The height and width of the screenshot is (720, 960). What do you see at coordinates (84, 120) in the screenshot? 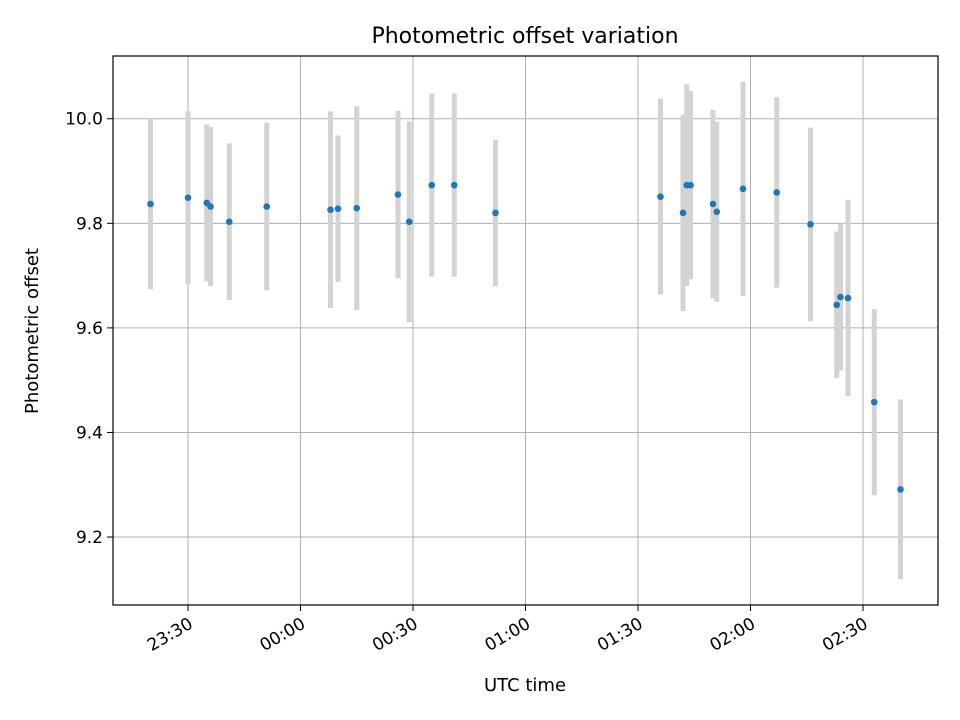
I see `y-tick-label: 10.0` at bounding box center [84, 120].